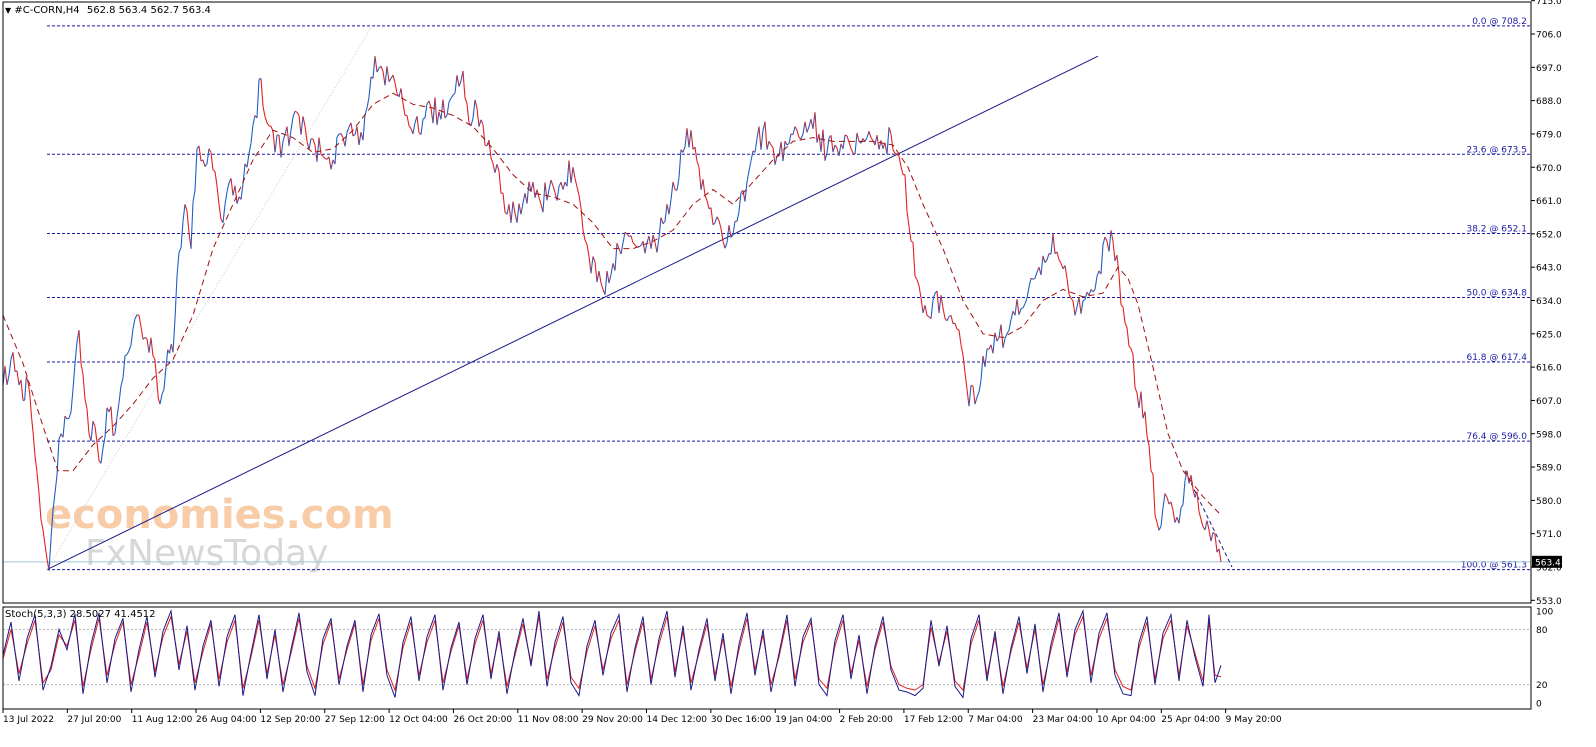 The height and width of the screenshot is (747, 1596). Describe the element at coordinates (1549, 102) in the screenshot. I see `y-tick-label: 688.0` at that location.